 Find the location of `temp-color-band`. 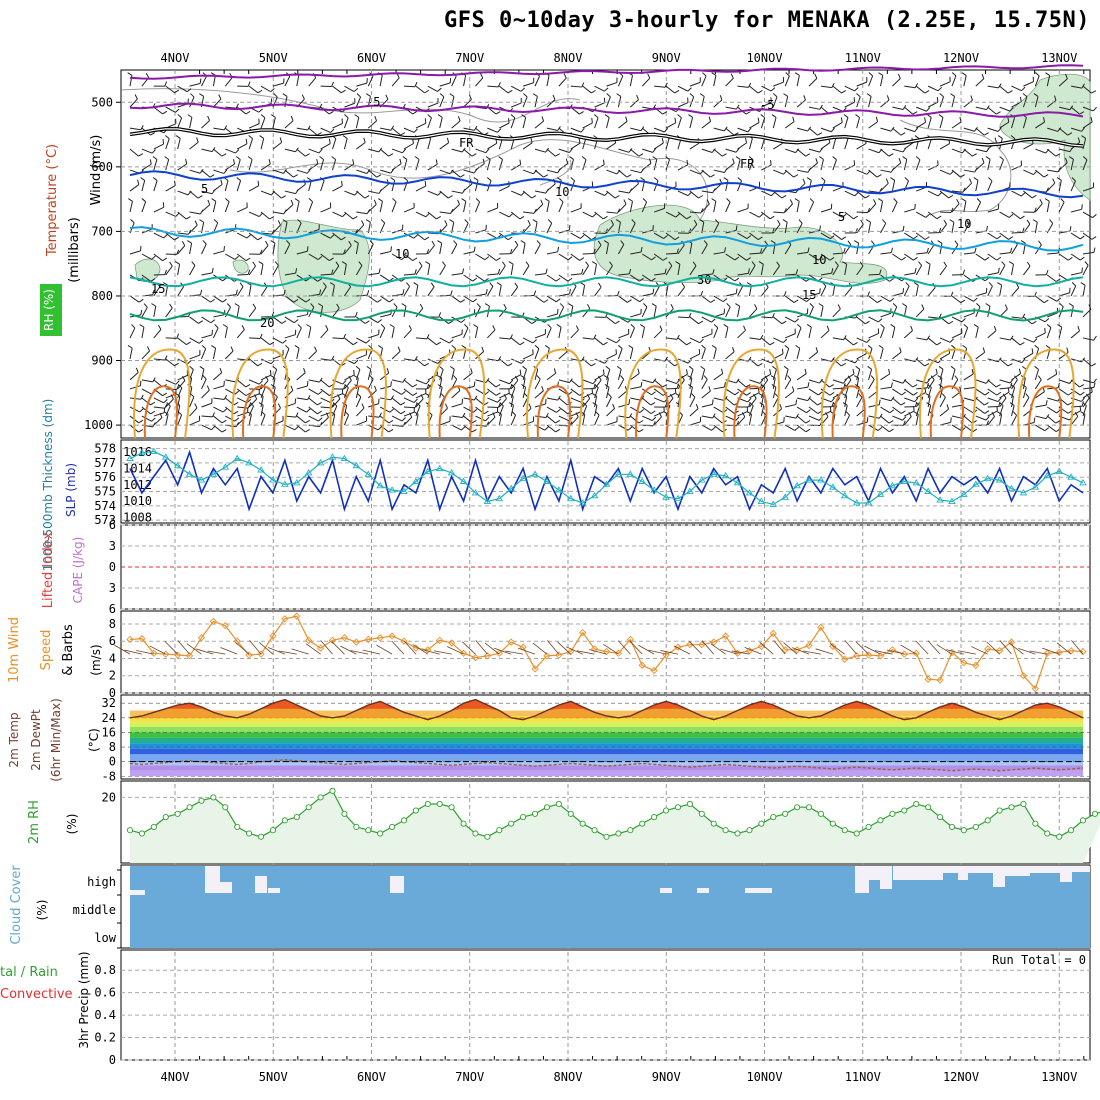

temp-color-band is located at coordinates (606, 758).